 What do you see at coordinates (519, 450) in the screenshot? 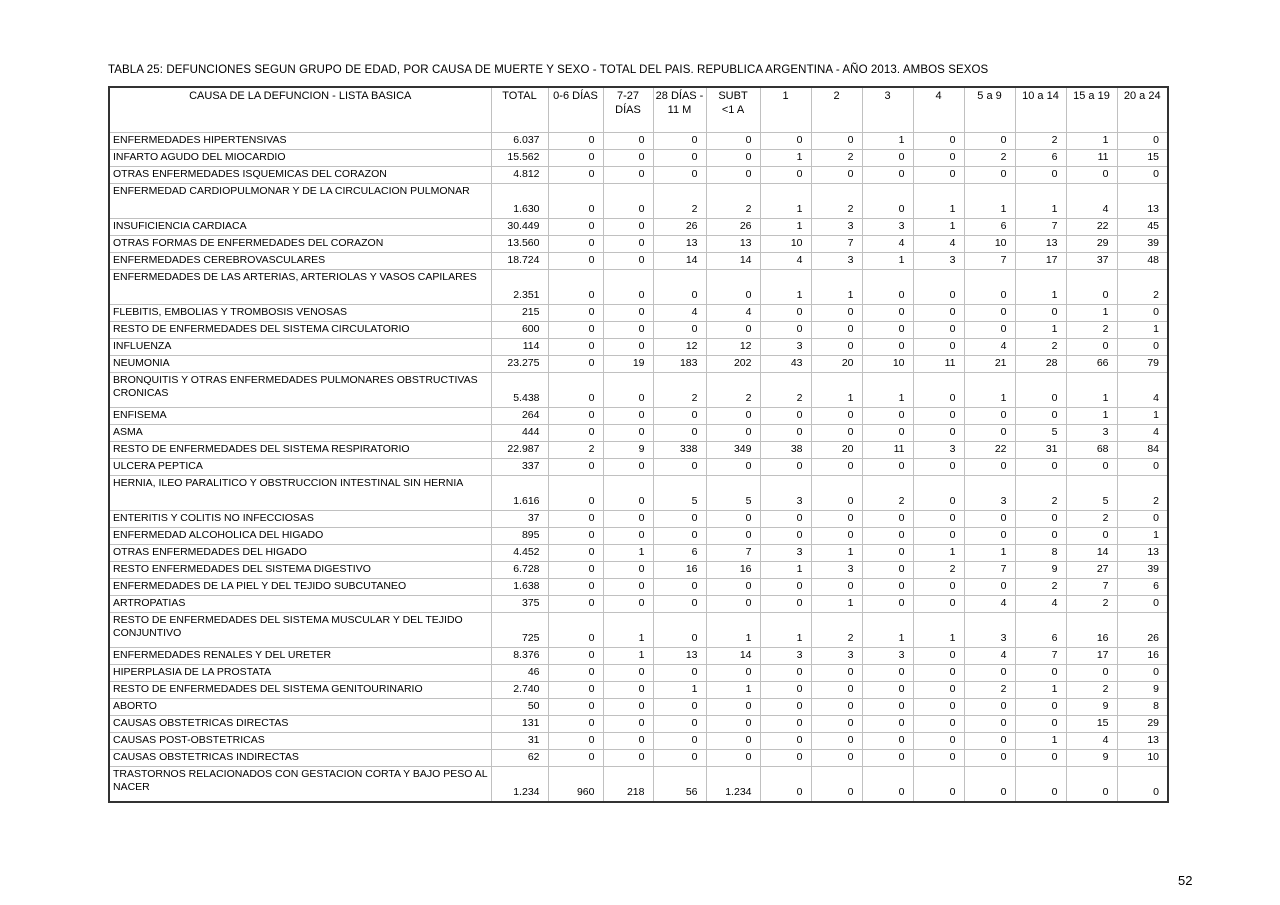
I see `value-cell: 22.987` at bounding box center [519, 450].